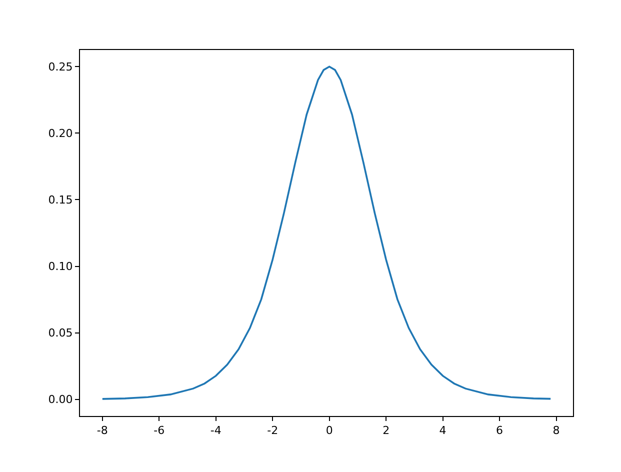 The height and width of the screenshot is (472, 621). I want to click on y-tick-label: 0.05, so click(60, 333).